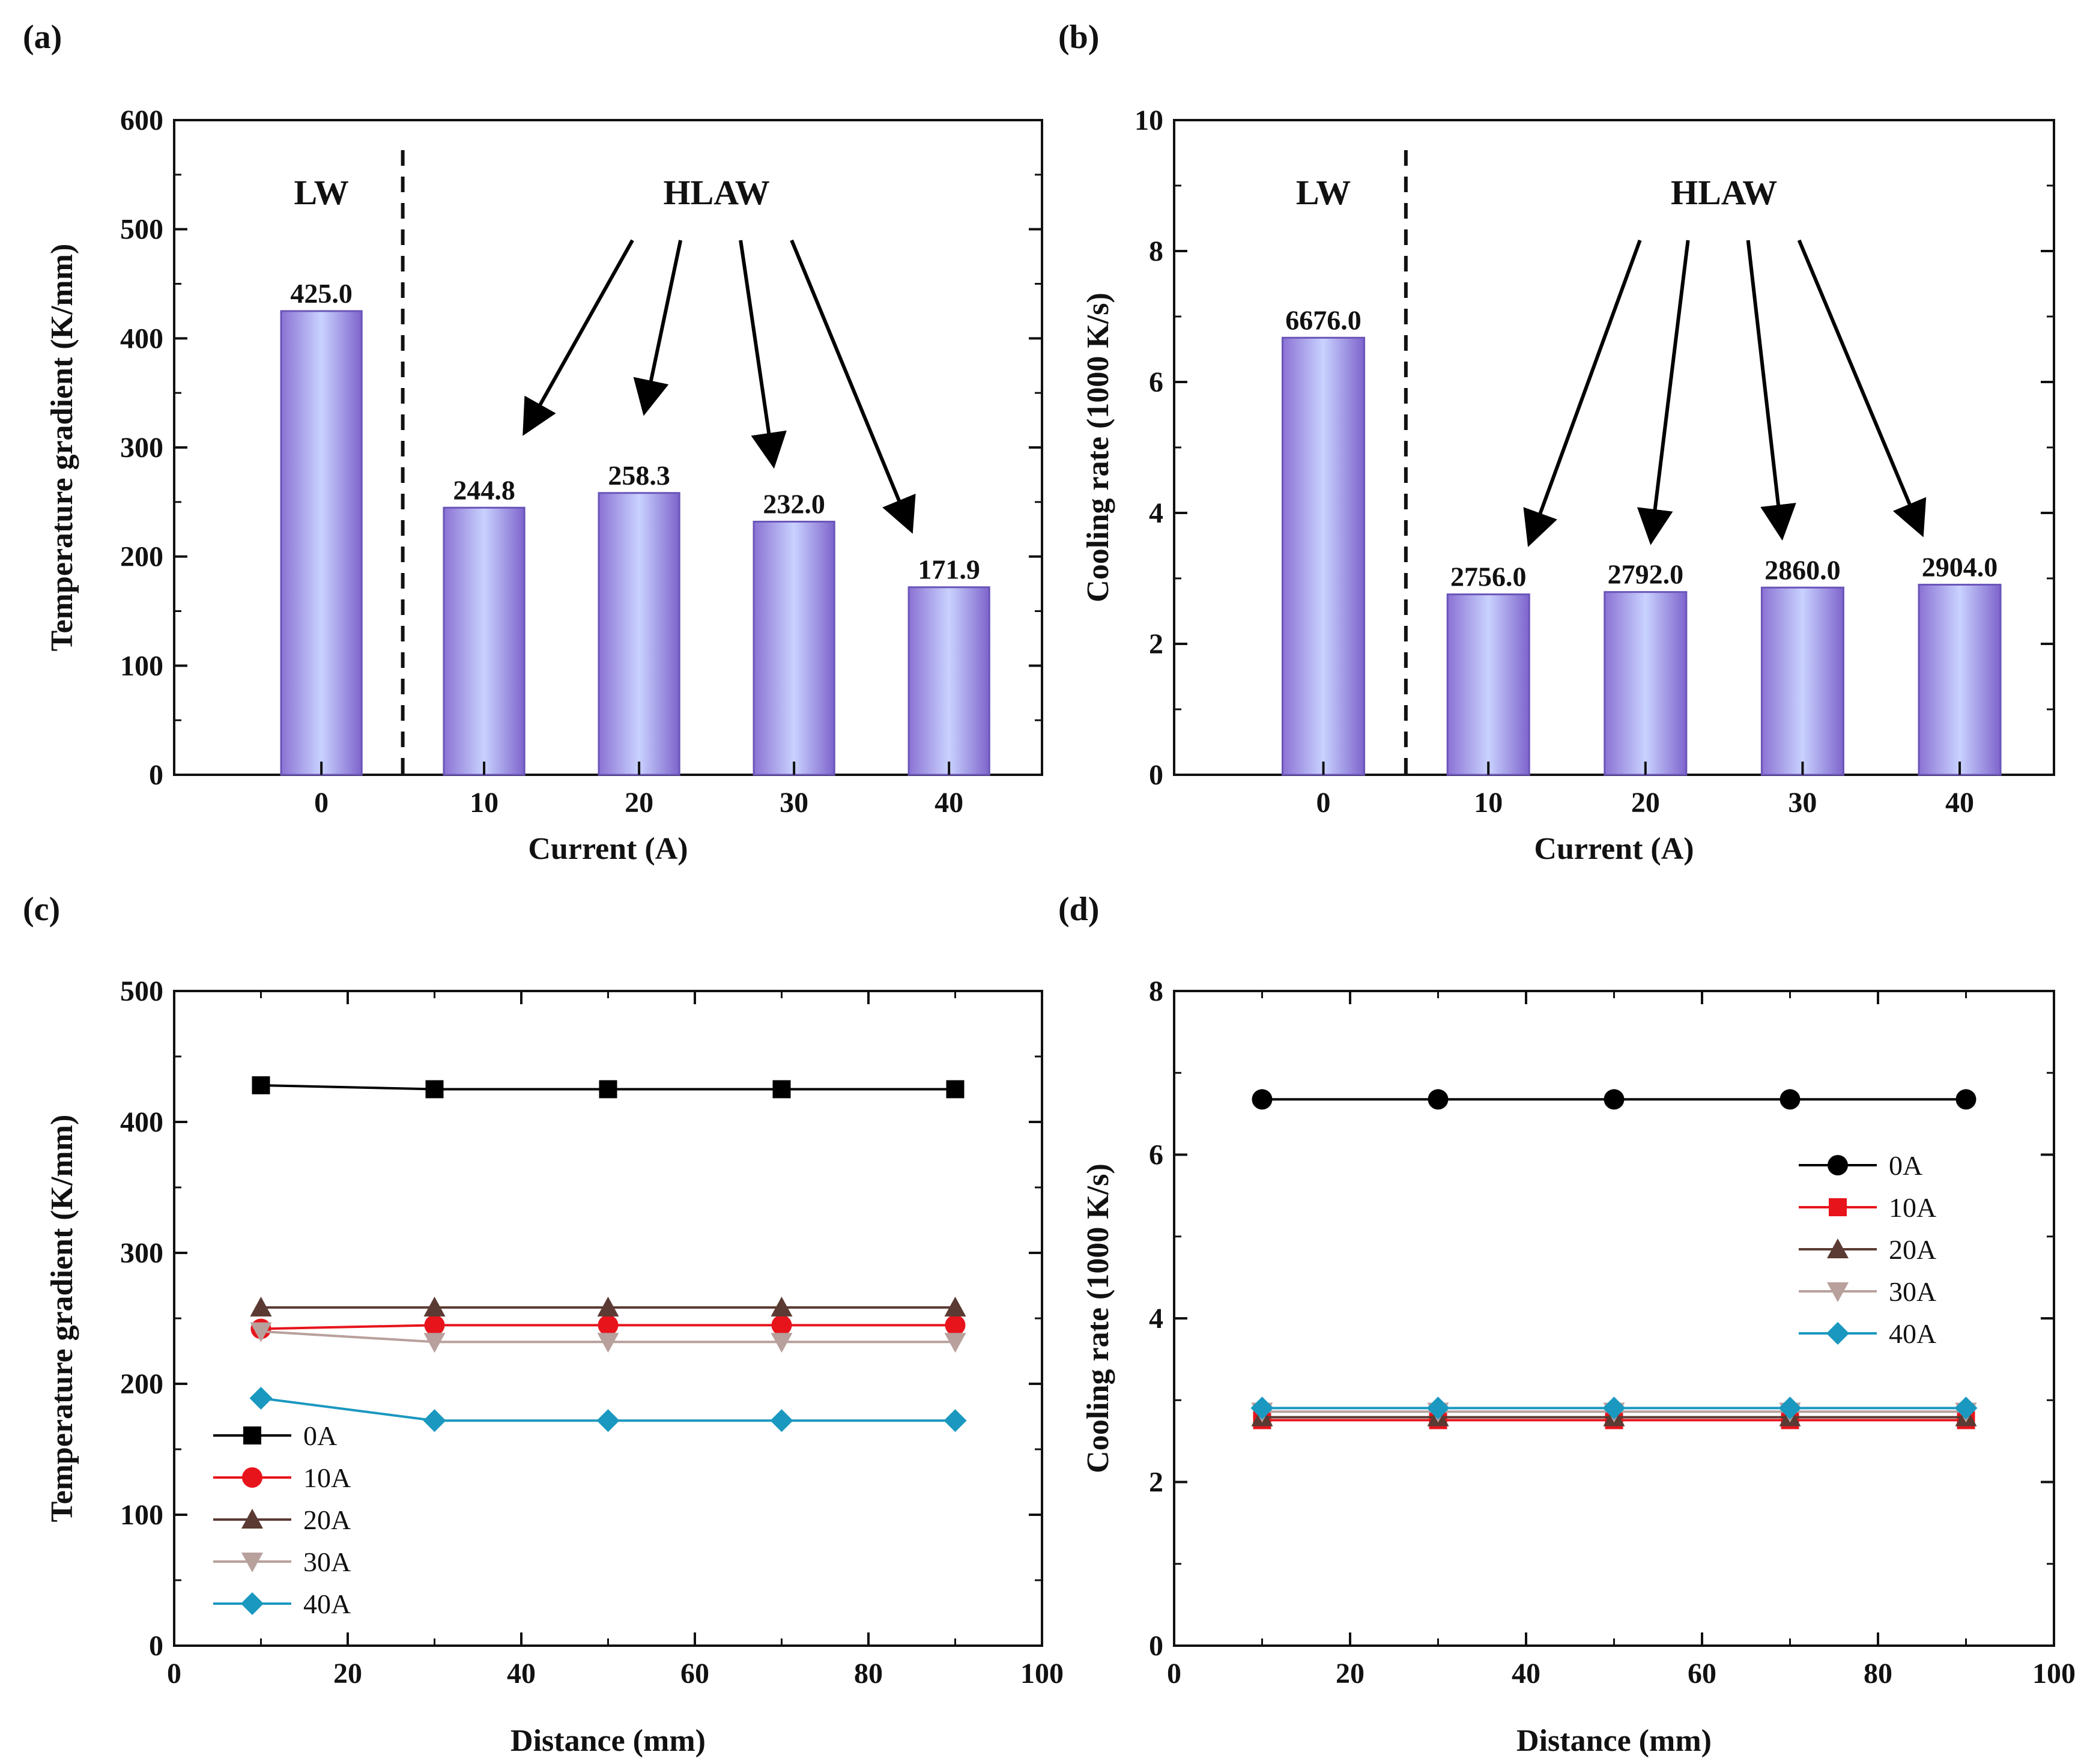  Describe the element at coordinates (321, 293) in the screenshot. I see `bar-value-label-a: 425.0` at that location.